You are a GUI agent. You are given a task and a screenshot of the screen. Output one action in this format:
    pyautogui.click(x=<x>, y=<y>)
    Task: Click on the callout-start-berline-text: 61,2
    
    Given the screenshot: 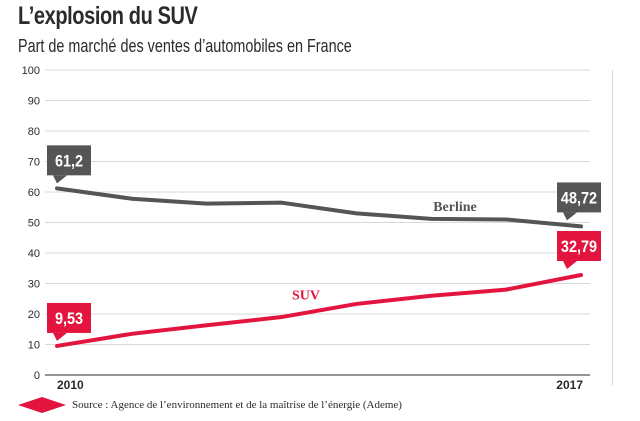 What is the action you would take?
    pyautogui.click(x=69, y=161)
    